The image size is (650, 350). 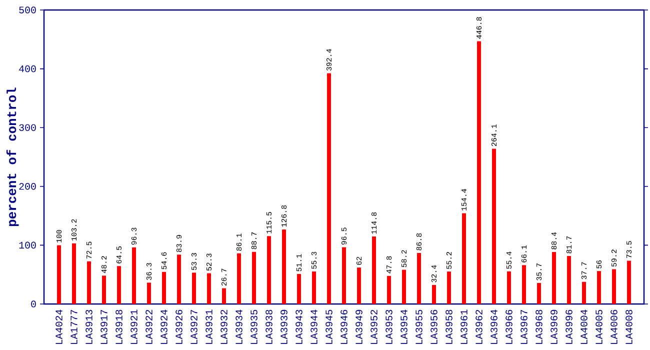 What do you see at coordinates (554, 327) in the screenshot?
I see `x-tick-label: LA3969` at bounding box center [554, 327].